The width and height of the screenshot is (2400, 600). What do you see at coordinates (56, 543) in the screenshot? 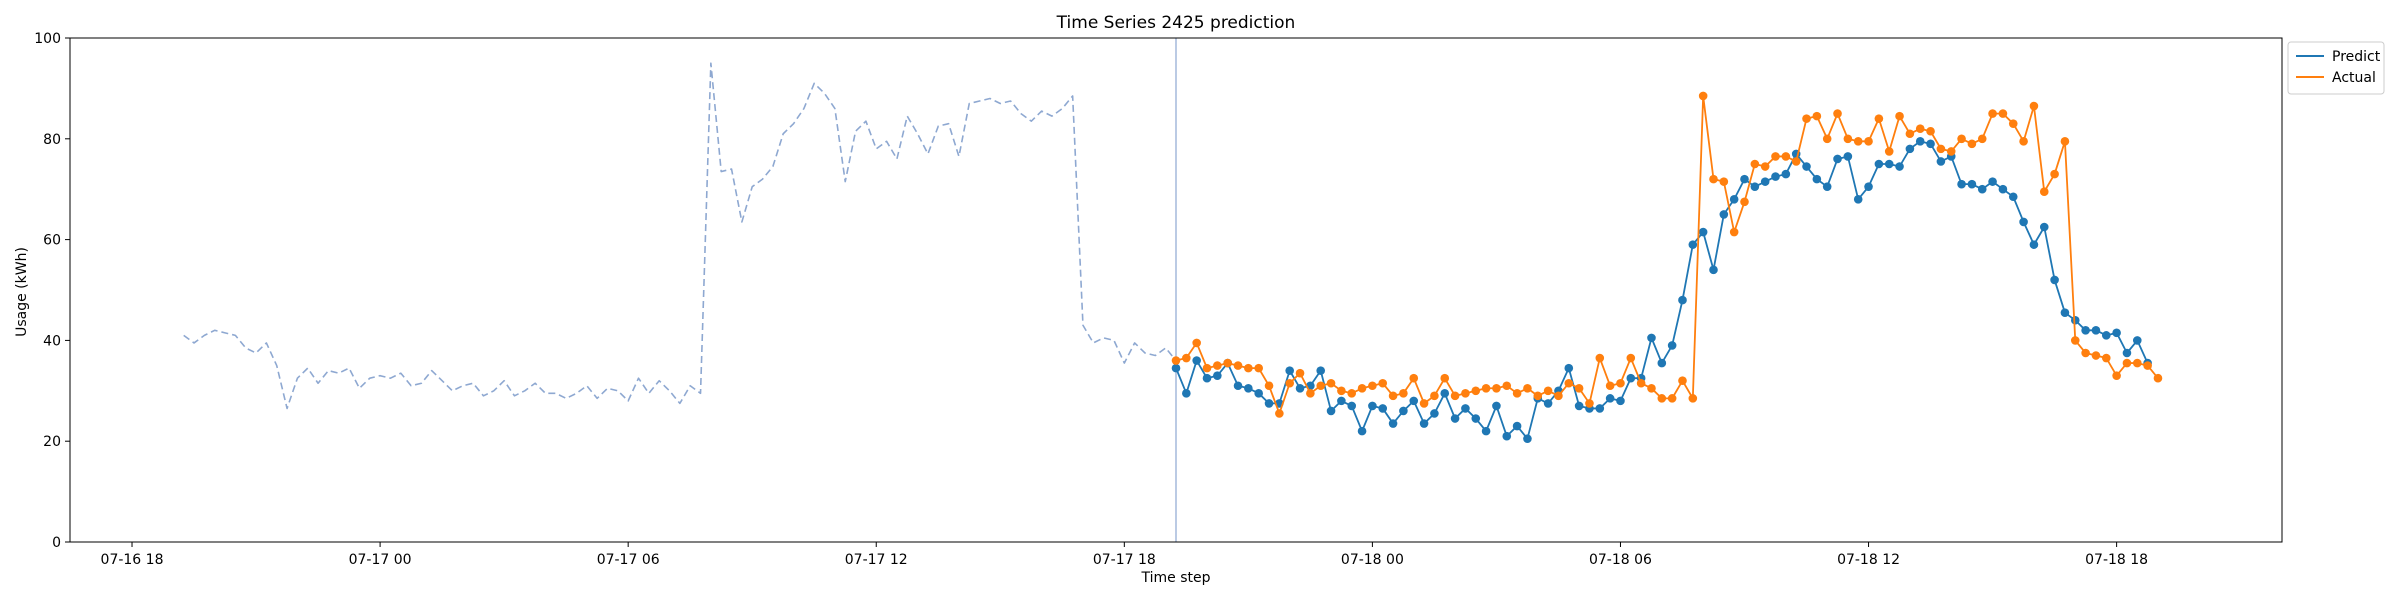
I see `y-tick-label-0: 0` at bounding box center [56, 543].